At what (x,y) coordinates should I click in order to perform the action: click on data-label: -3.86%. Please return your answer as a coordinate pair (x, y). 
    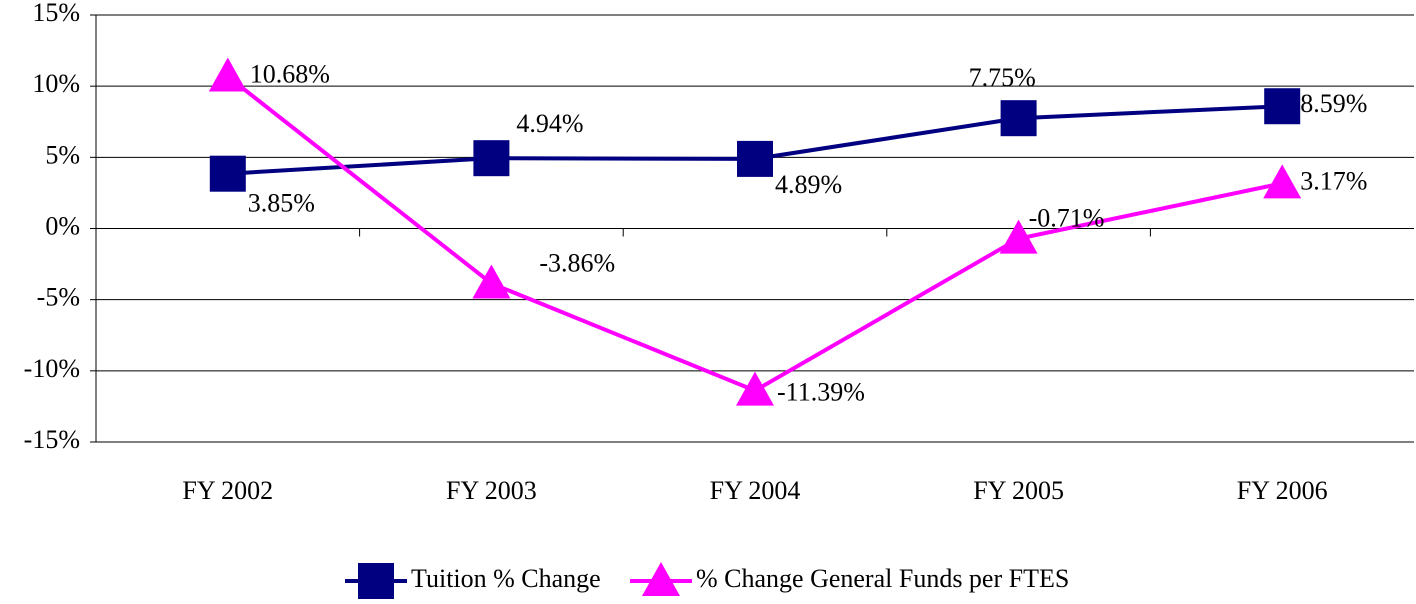
    Looking at the image, I should click on (577, 262).